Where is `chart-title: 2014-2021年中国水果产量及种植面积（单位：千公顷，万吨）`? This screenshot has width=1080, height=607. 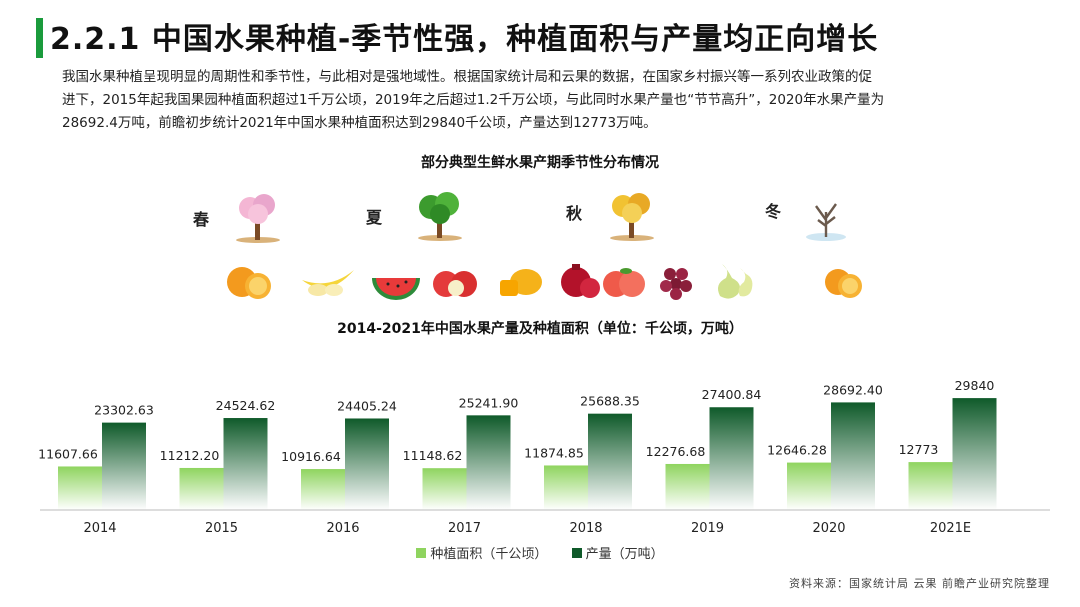 chart-title: 2014-2021年中国水果产量及种植面积（单位：千公顷，万吨） is located at coordinates (540, 329).